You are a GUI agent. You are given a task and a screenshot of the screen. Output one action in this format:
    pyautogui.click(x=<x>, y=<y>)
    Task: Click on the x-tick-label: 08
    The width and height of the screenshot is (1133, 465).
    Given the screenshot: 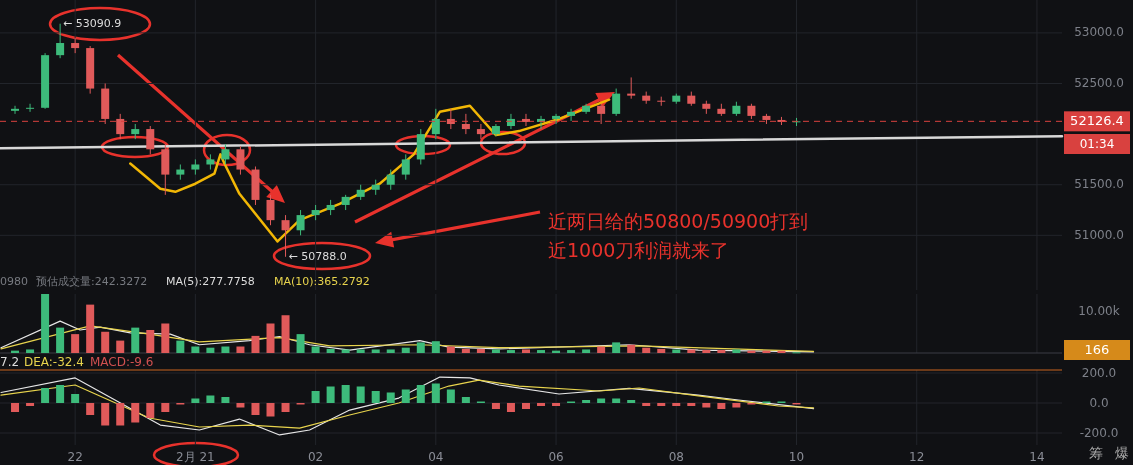 What is the action you would take?
    pyautogui.click(x=676, y=456)
    